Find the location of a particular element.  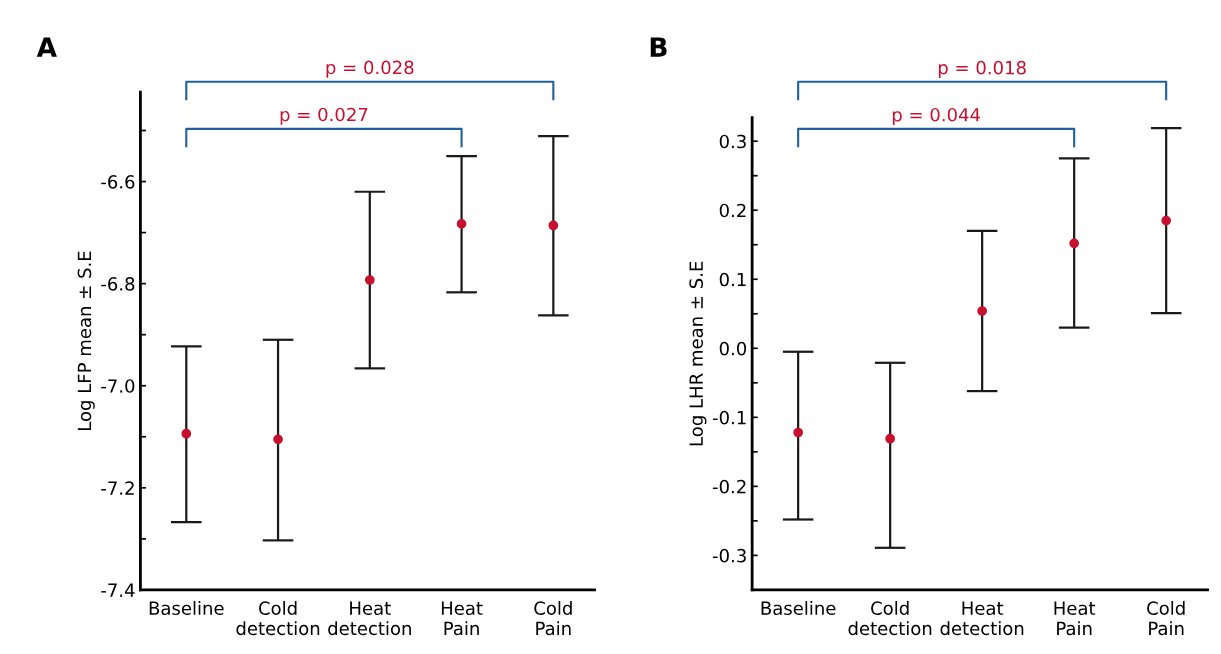

y-tick-label: -7.4 is located at coordinates (118, 590).